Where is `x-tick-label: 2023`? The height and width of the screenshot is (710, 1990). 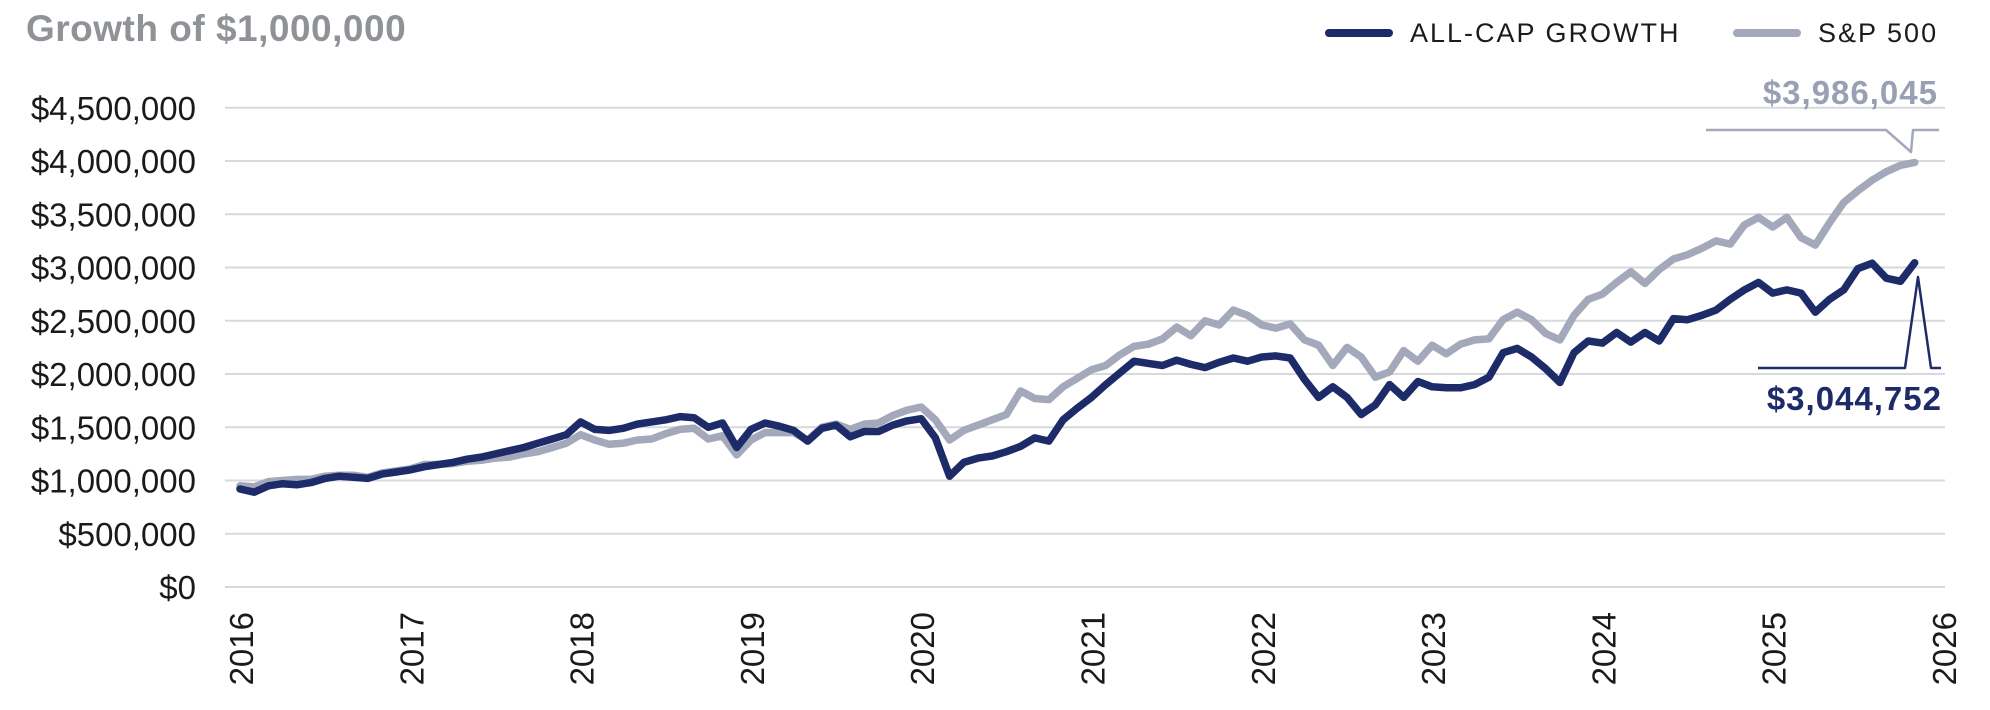 x-tick-label: 2023 is located at coordinates (1433, 648).